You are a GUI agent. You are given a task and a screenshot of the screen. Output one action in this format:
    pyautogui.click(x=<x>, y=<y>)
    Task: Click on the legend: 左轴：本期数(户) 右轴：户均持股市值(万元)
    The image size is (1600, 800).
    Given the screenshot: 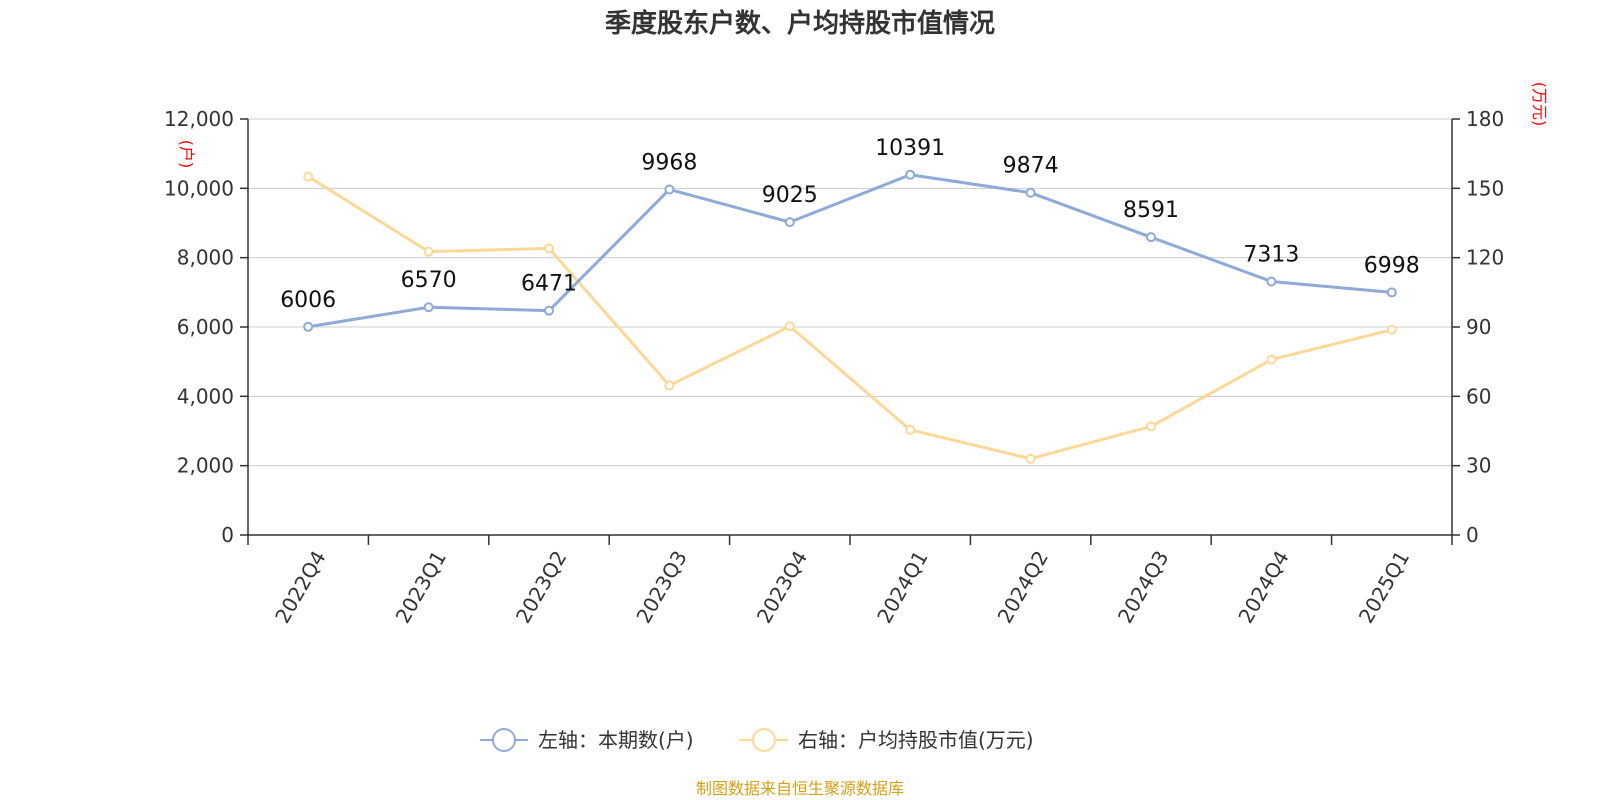 What is the action you would take?
    pyautogui.click(x=757, y=740)
    